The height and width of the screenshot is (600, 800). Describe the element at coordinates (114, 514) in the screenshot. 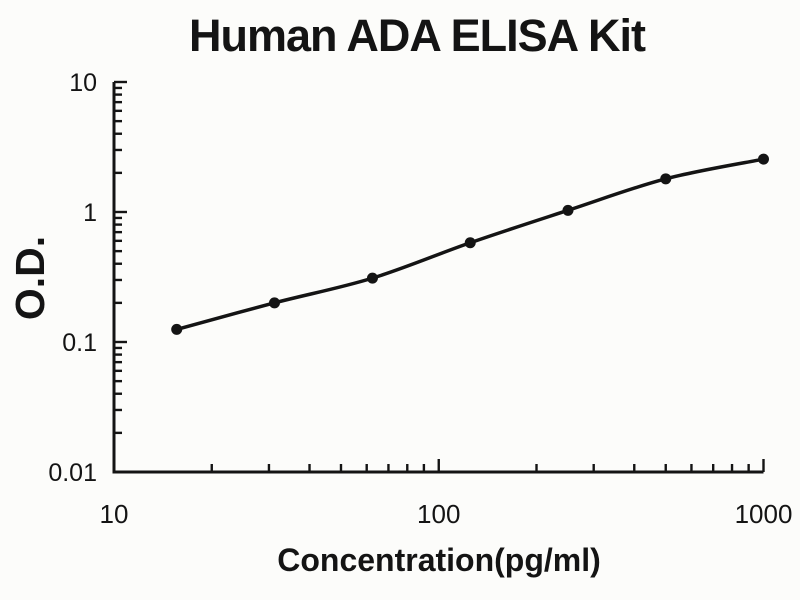

I see `x-tick-label: 10` at that location.